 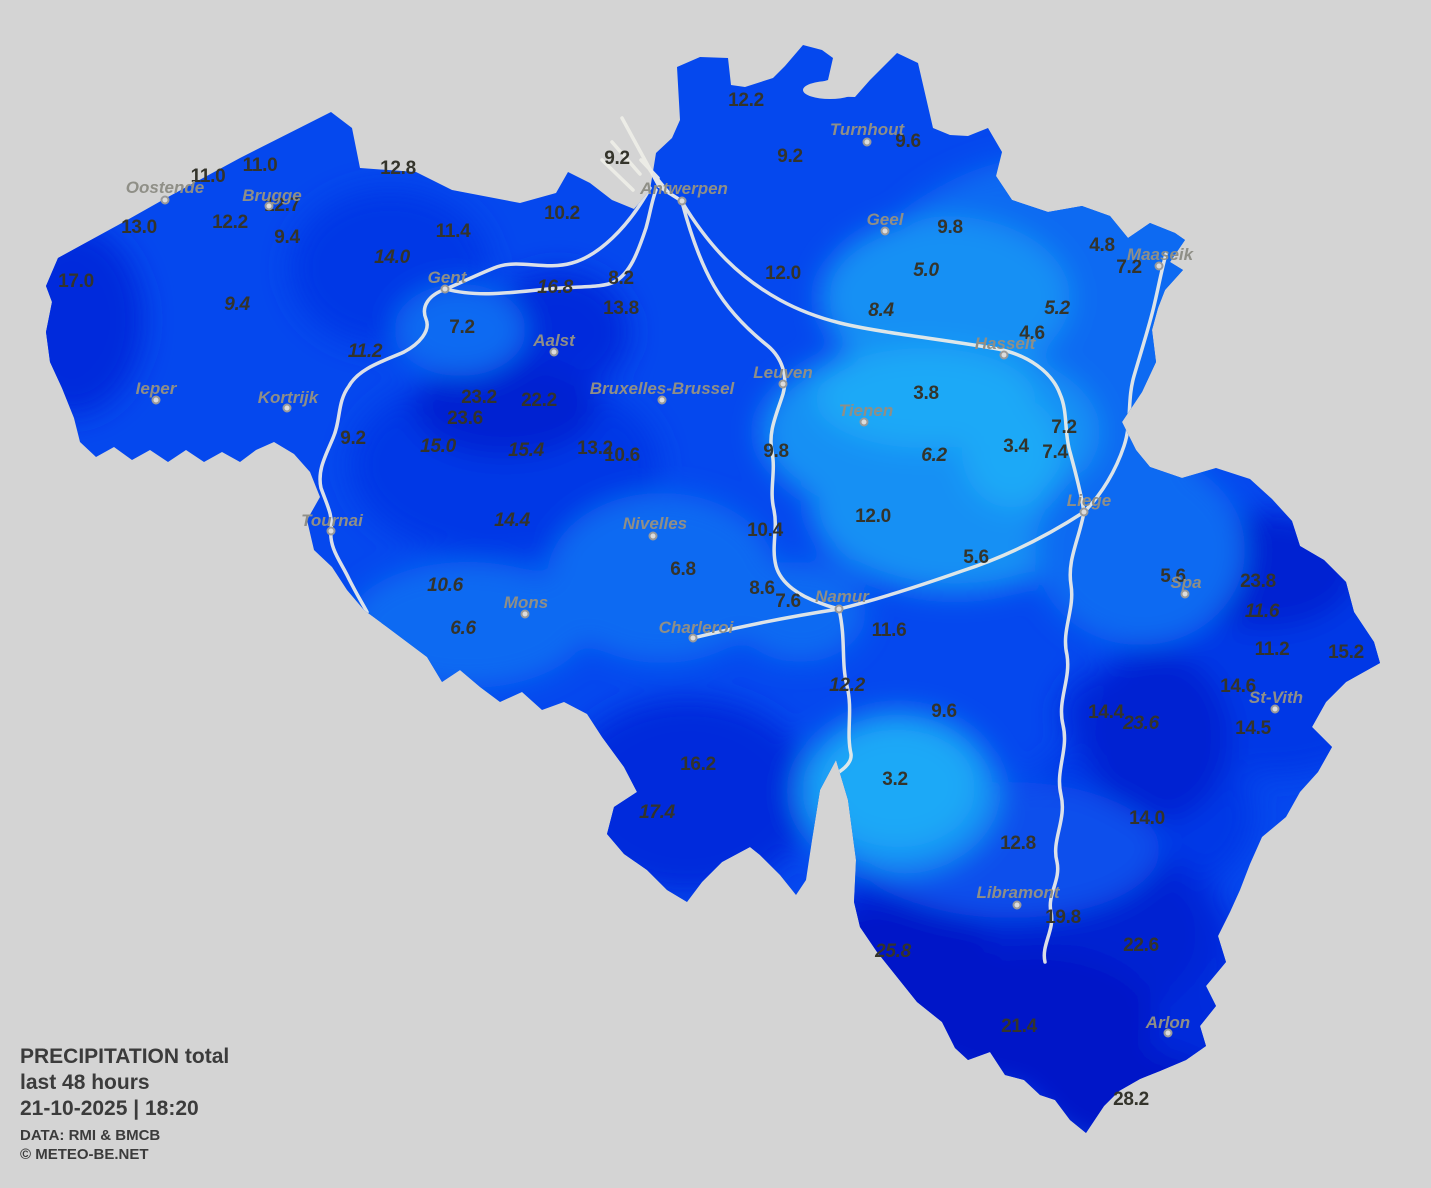 I want to click on map-title: PRECIPITATION total, so click(x=125, y=1056).